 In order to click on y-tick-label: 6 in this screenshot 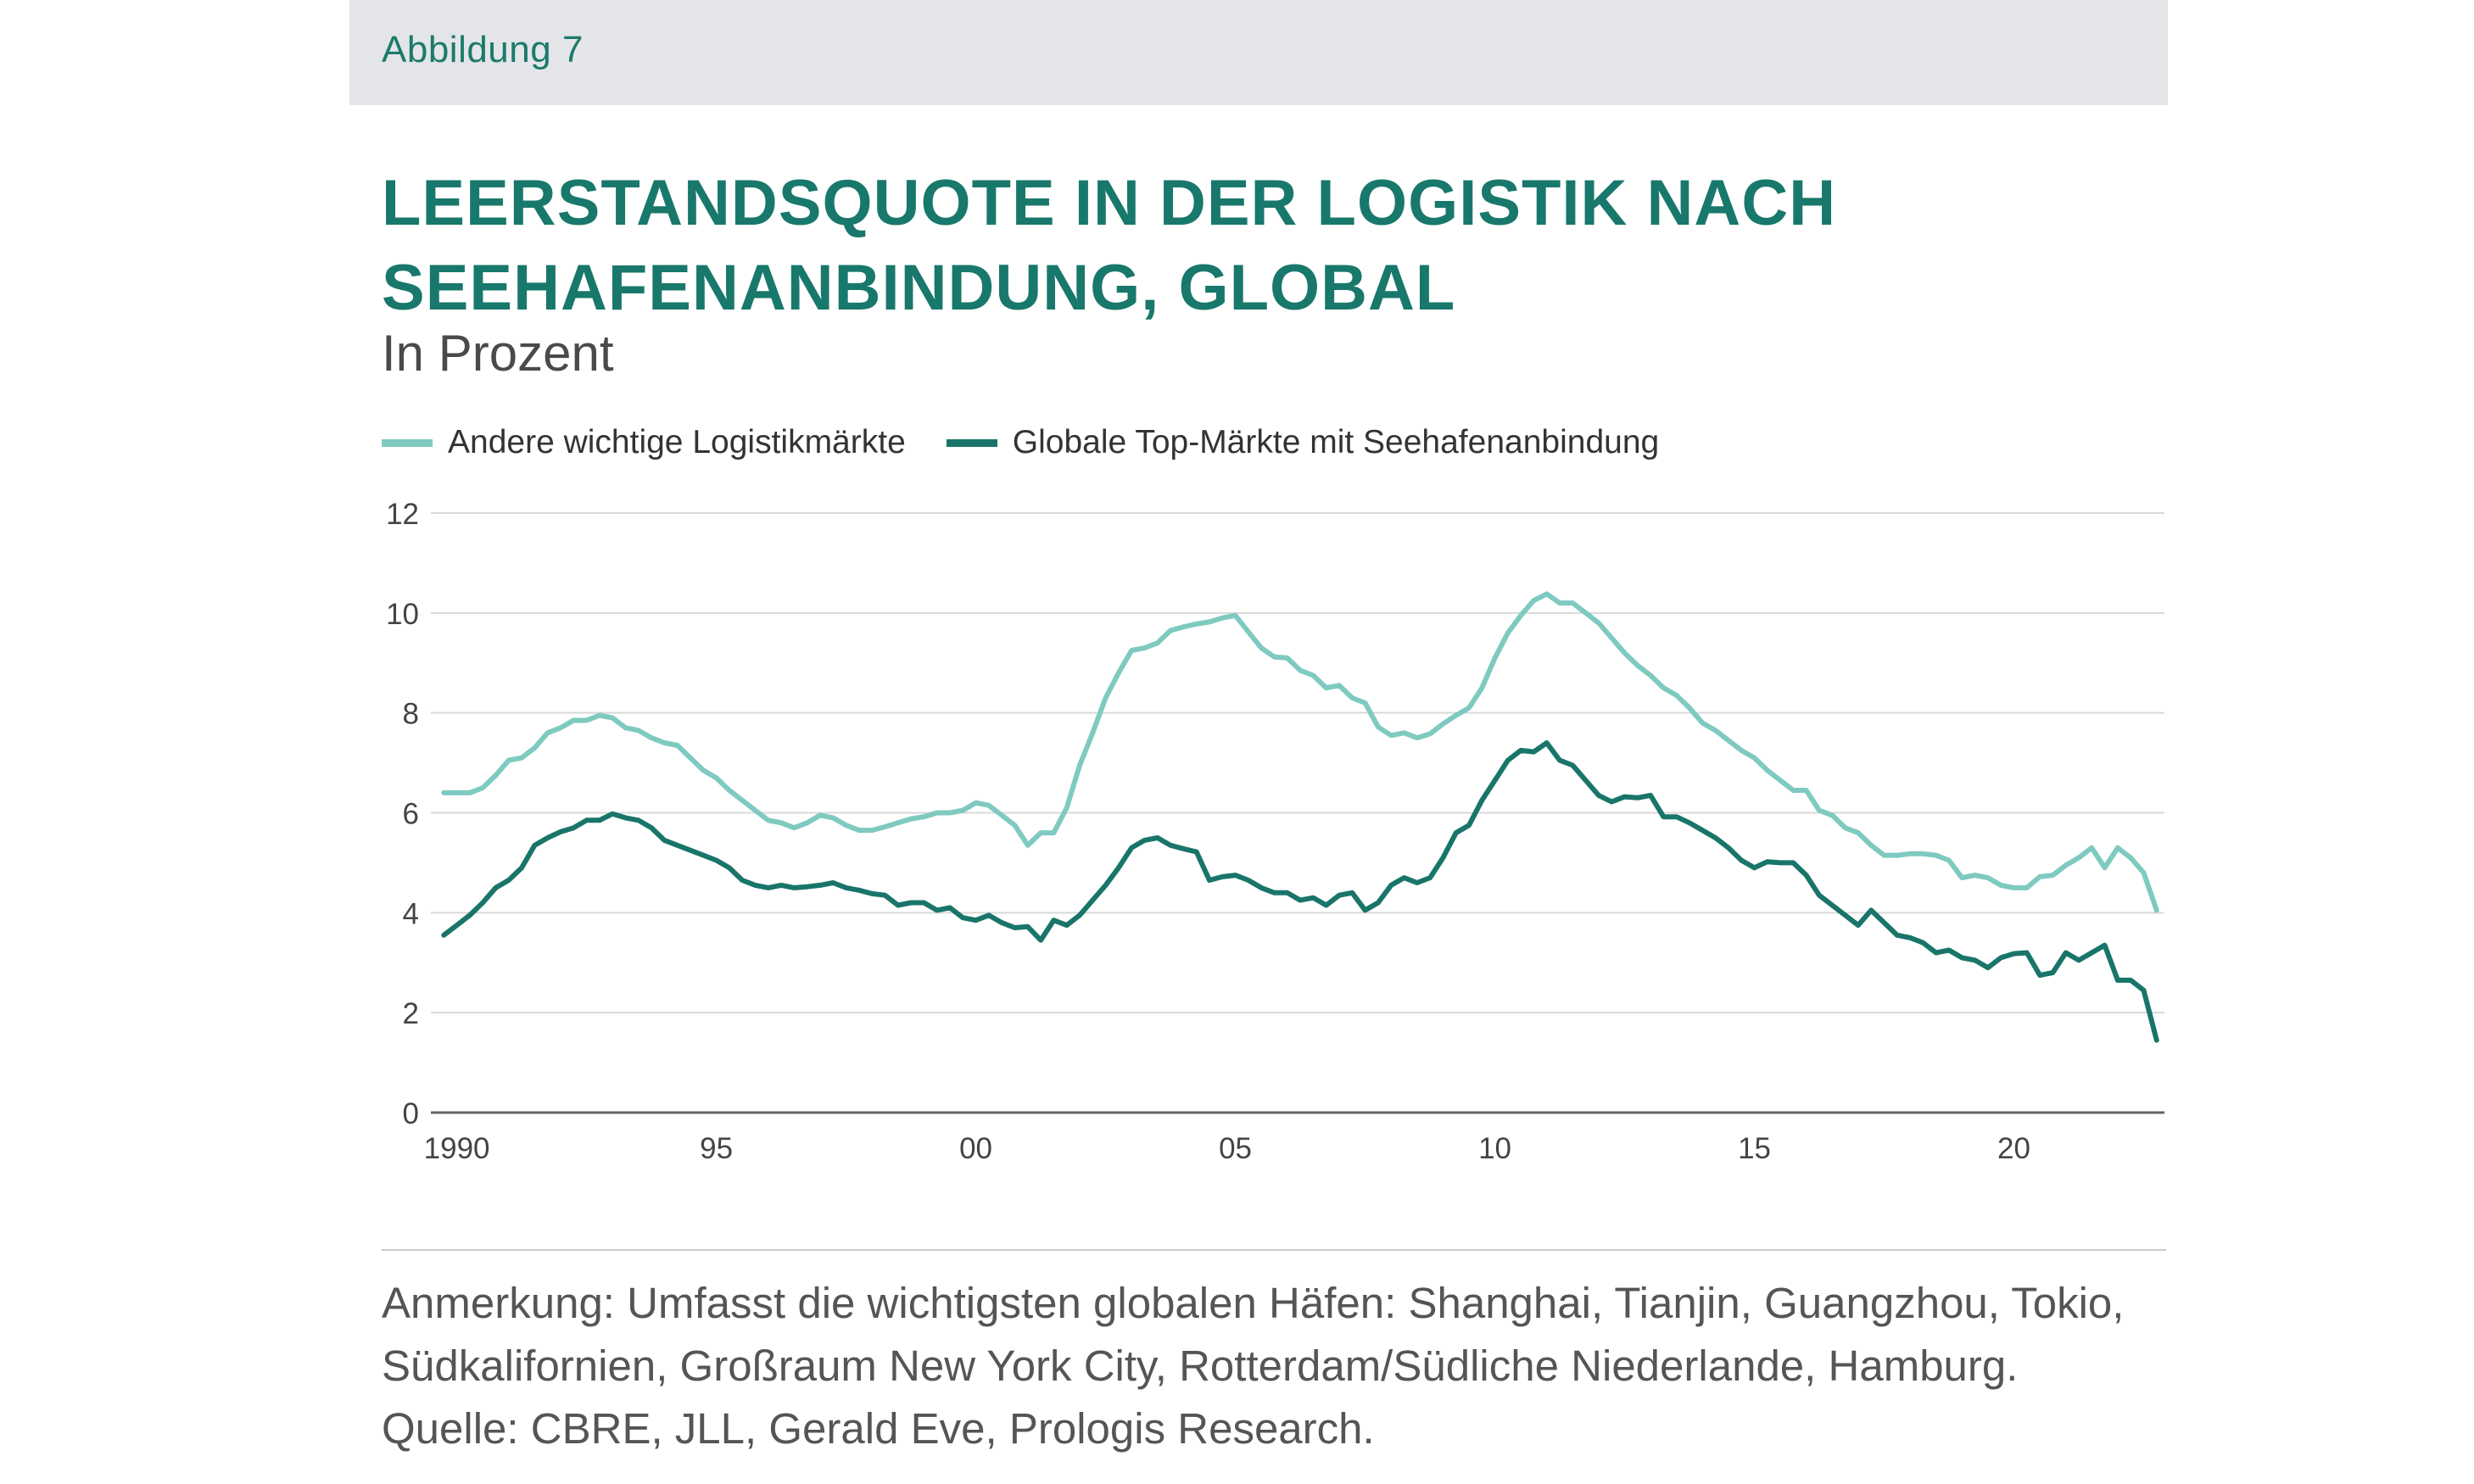, I will do `click(411, 814)`.